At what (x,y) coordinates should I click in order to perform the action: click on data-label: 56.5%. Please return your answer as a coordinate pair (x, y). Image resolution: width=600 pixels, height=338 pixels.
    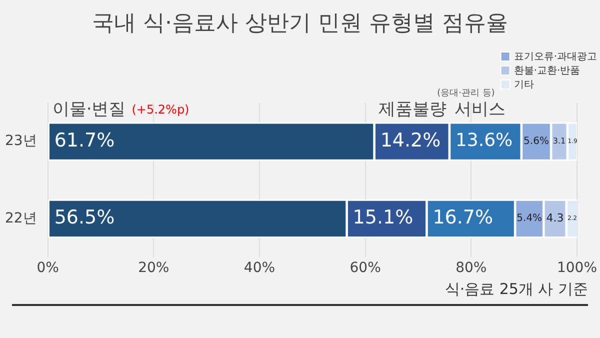
    Looking at the image, I should click on (84, 217).